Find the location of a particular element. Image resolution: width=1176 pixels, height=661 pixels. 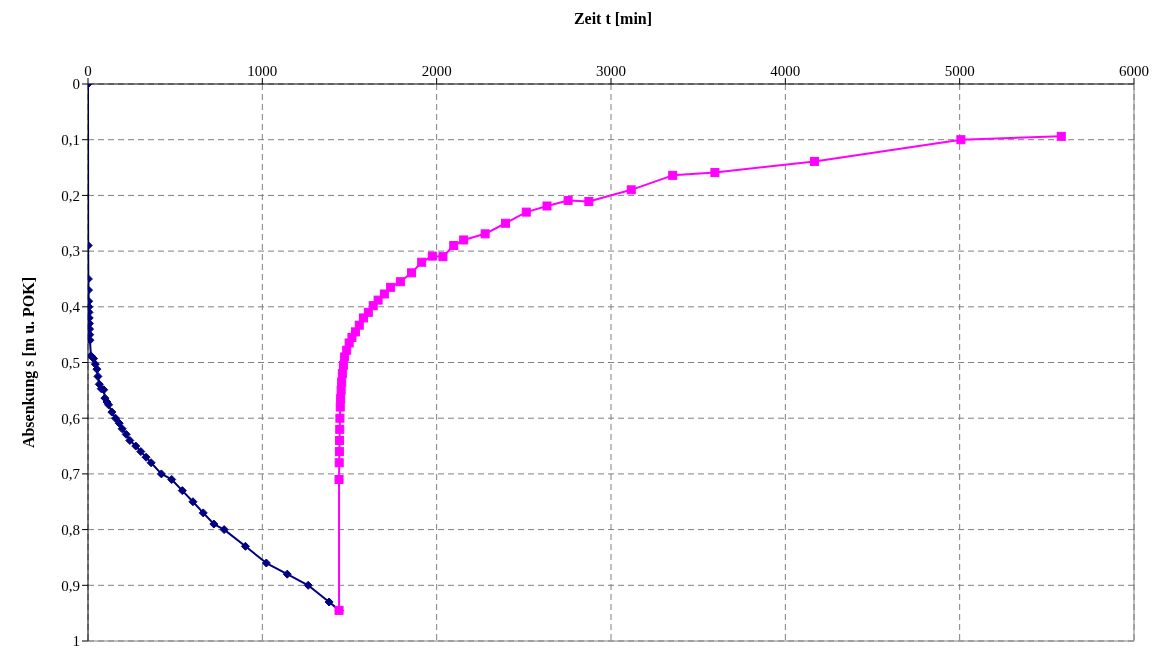

y-tick-label: 0,4 is located at coordinates (71, 307).